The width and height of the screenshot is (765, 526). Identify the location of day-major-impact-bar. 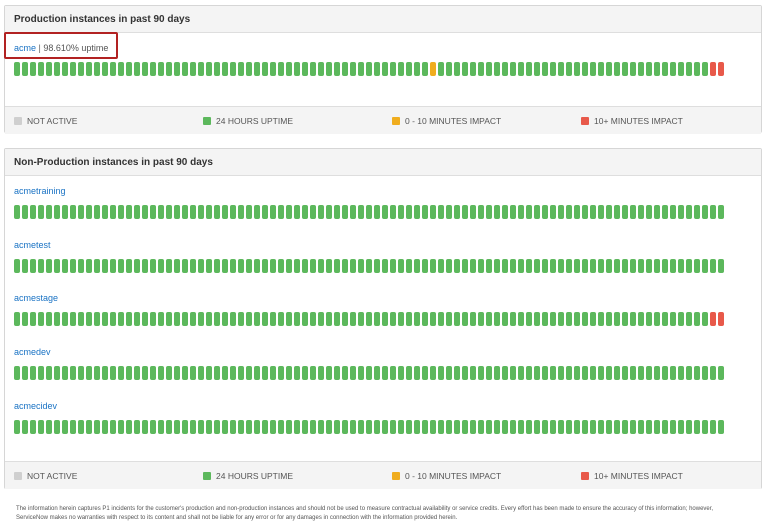
(713, 319).